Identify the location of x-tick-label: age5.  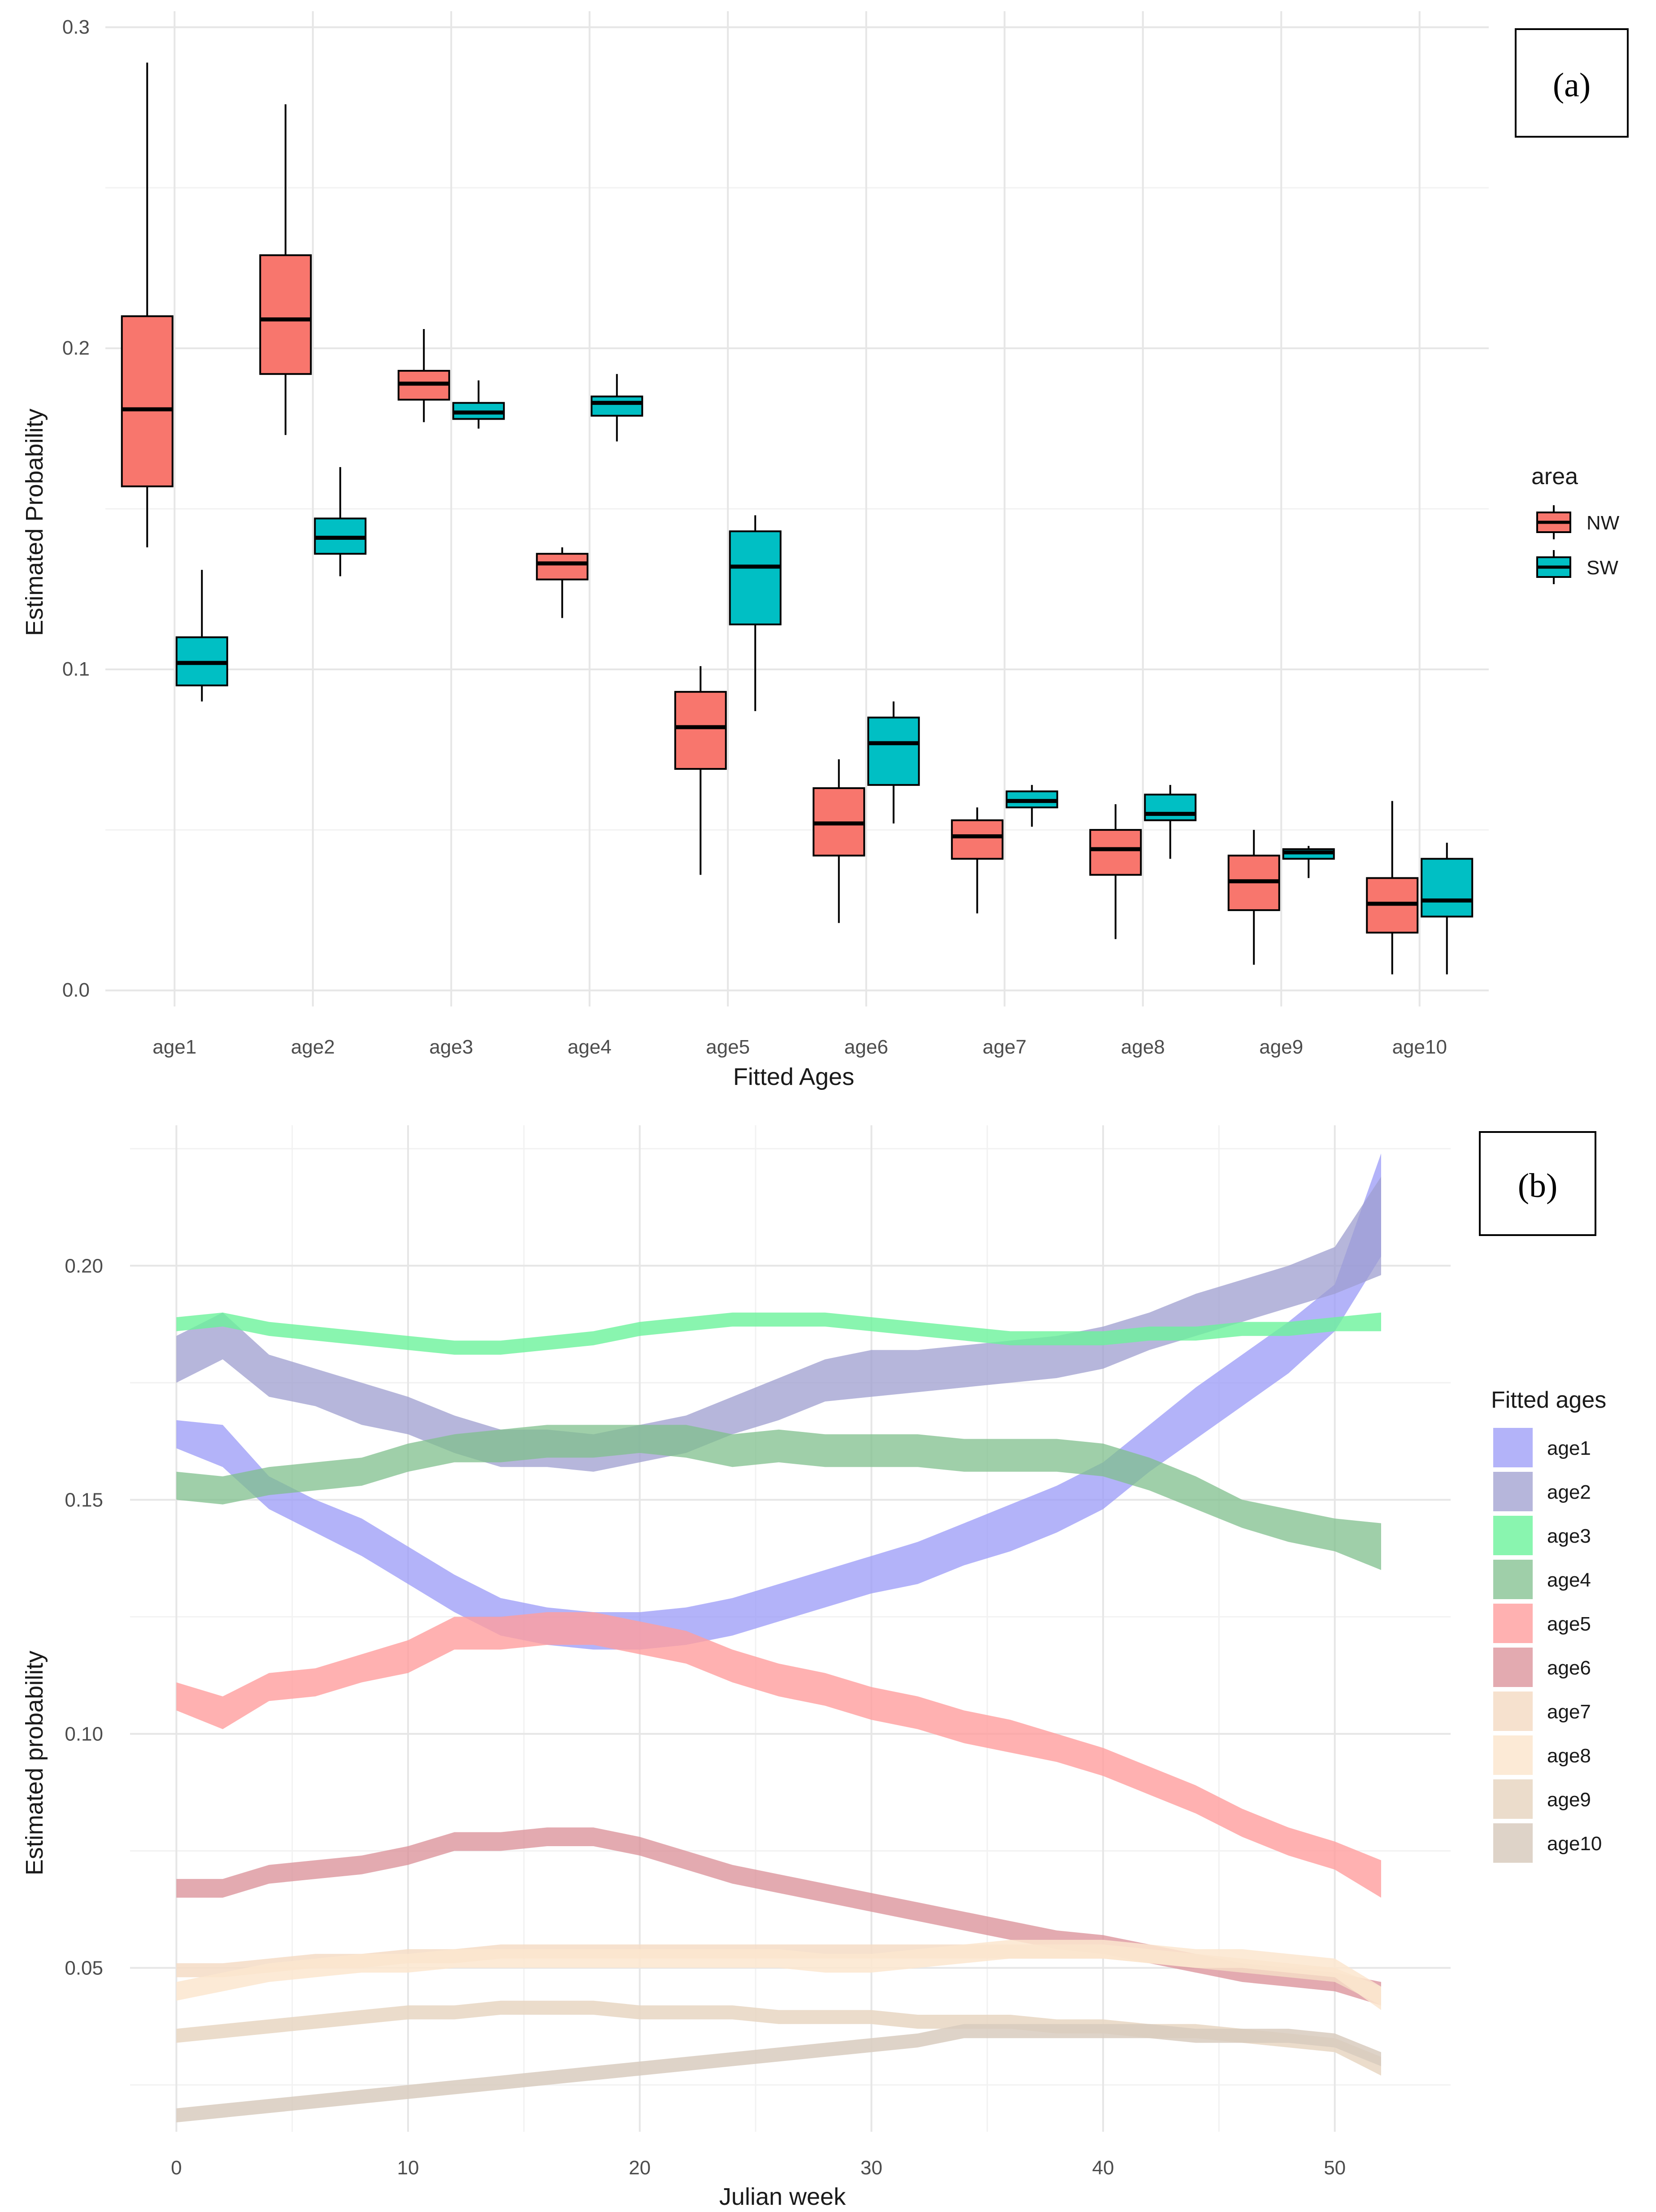
(728, 1047).